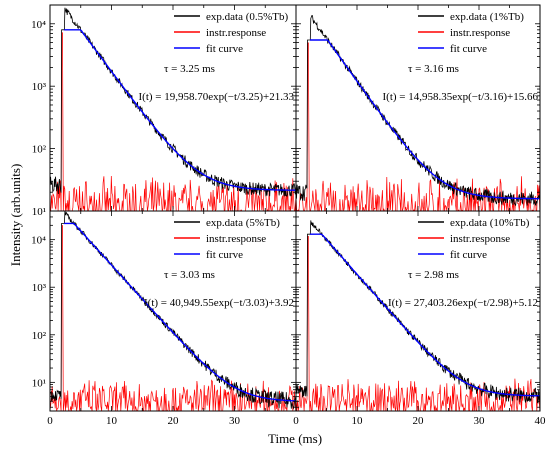  What do you see at coordinates (217, 97) in the screenshot?
I see `fit-equation: I(t) = 19,958.70exp(−t/3.25)+21.33` at bounding box center [217, 97].